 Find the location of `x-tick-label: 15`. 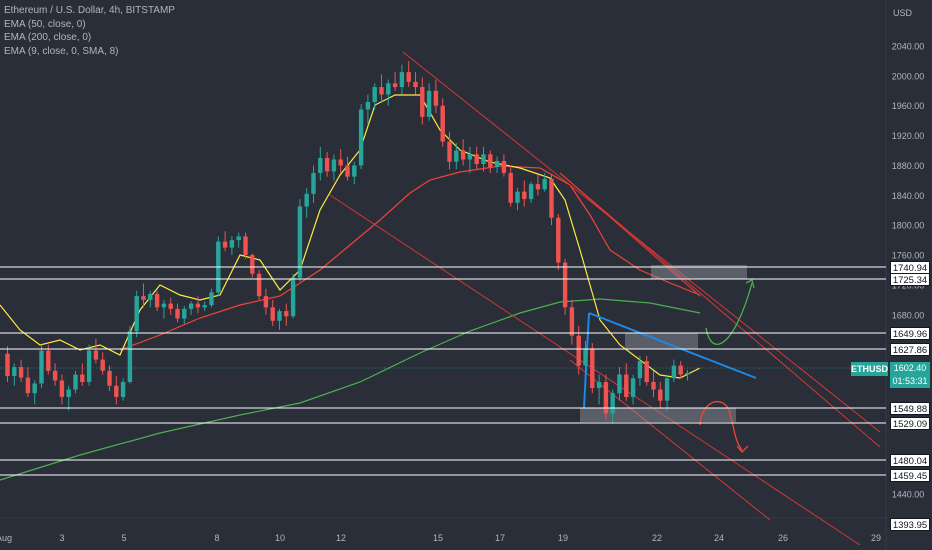

x-tick-label: 15 is located at coordinates (438, 538).